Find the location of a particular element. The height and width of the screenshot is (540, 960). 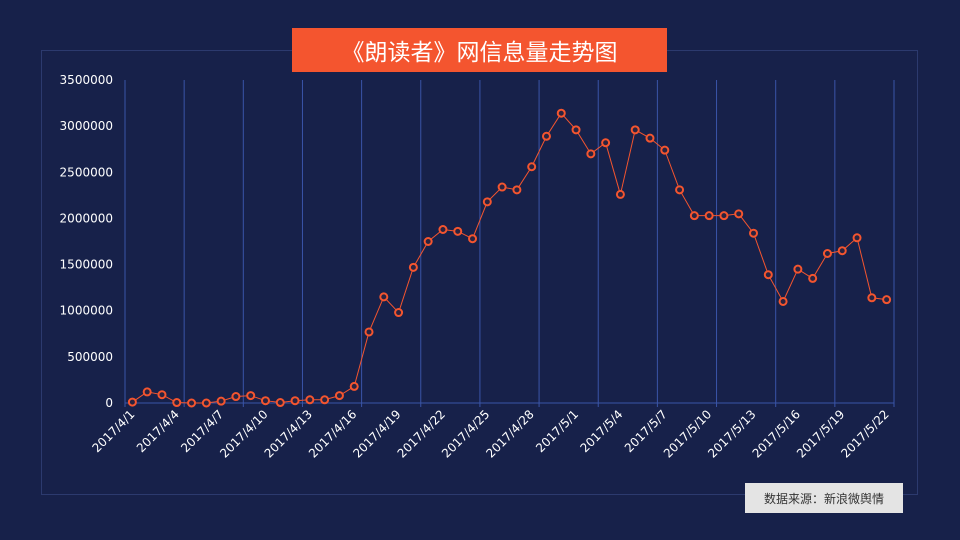

y-tick-label: 2000000 is located at coordinates (86, 218).